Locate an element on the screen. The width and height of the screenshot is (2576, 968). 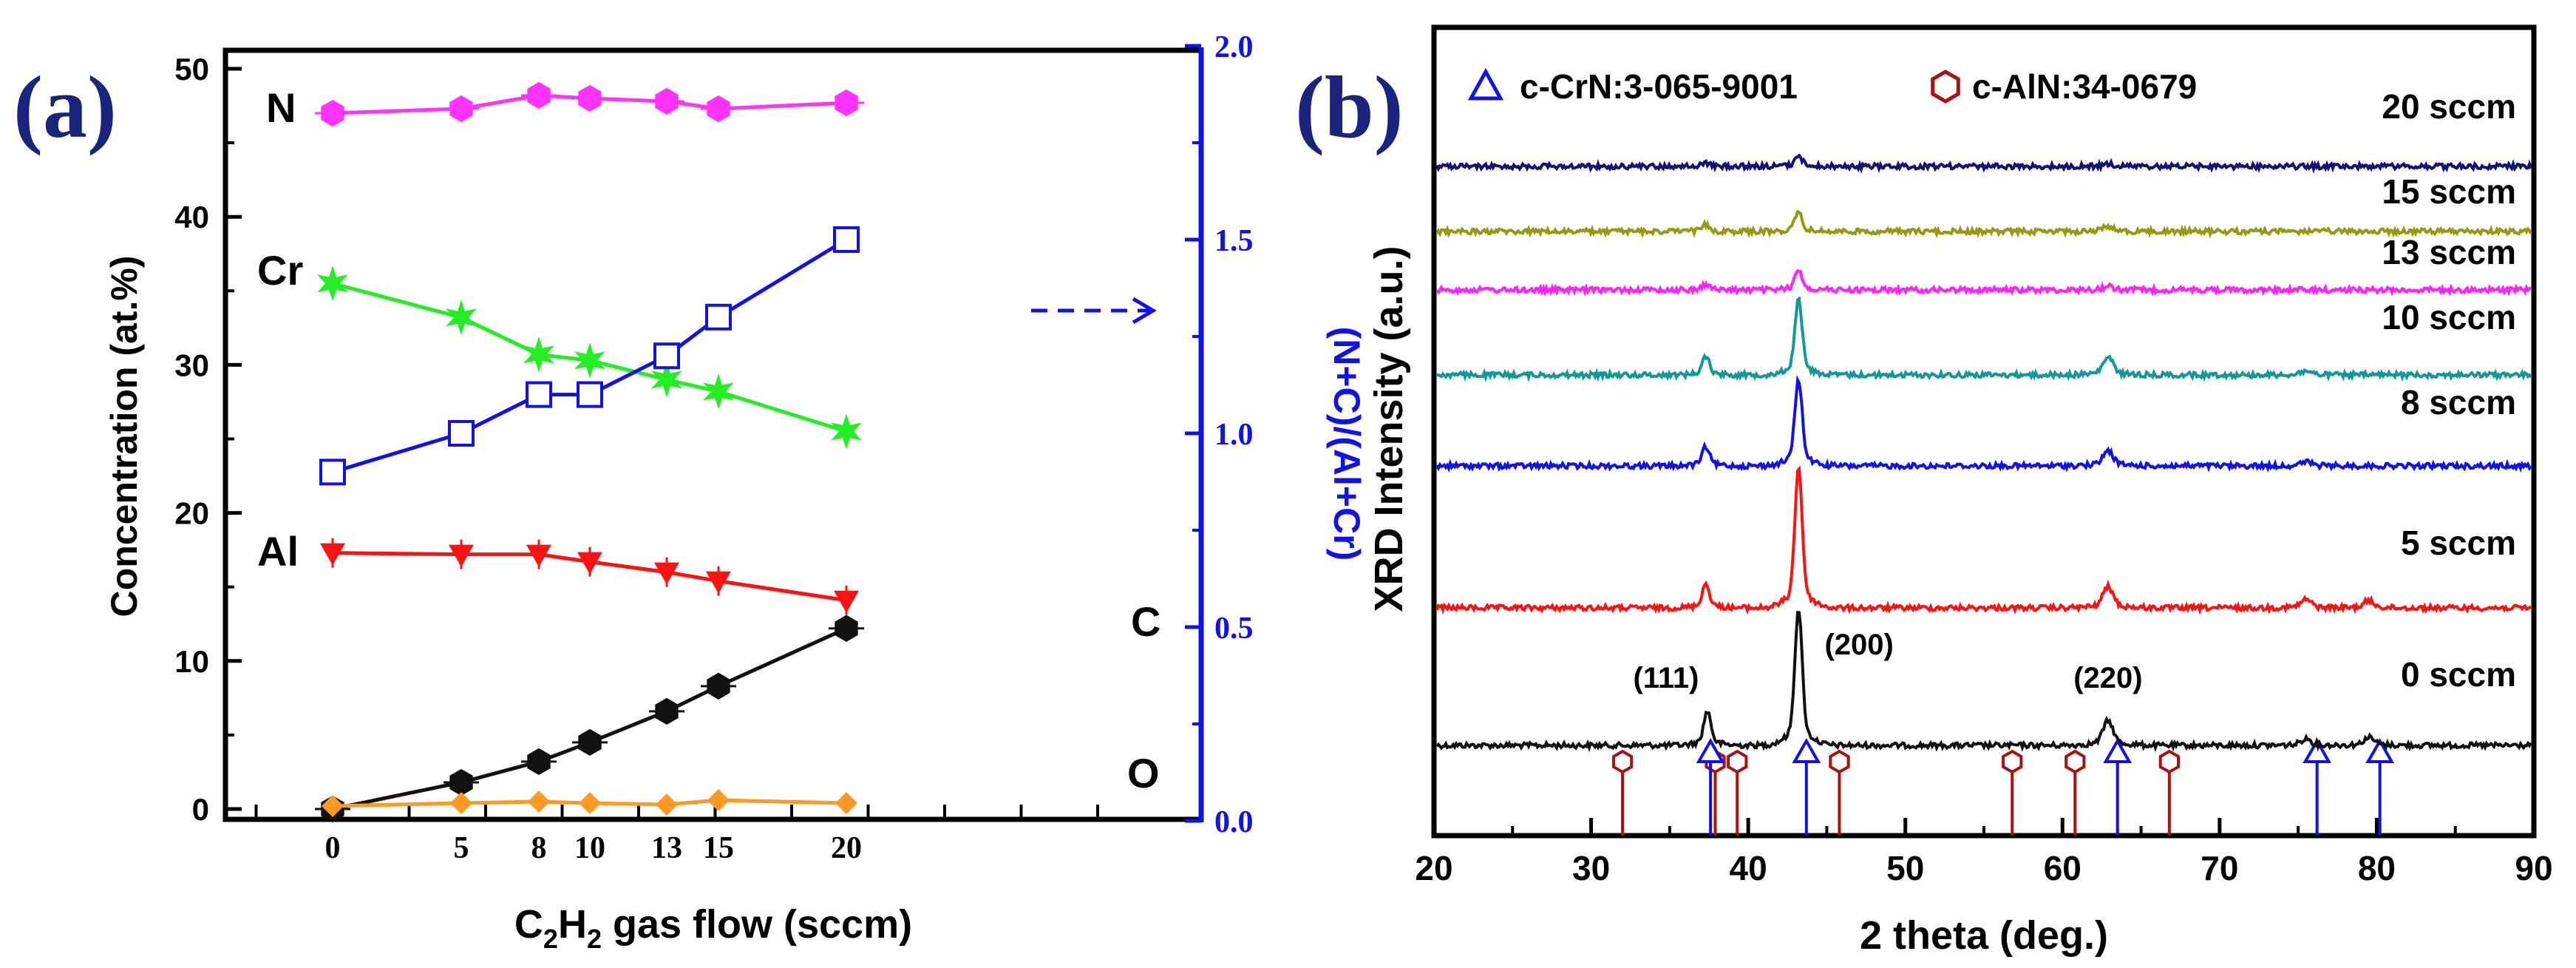
series-line-c is located at coordinates (590, 718).